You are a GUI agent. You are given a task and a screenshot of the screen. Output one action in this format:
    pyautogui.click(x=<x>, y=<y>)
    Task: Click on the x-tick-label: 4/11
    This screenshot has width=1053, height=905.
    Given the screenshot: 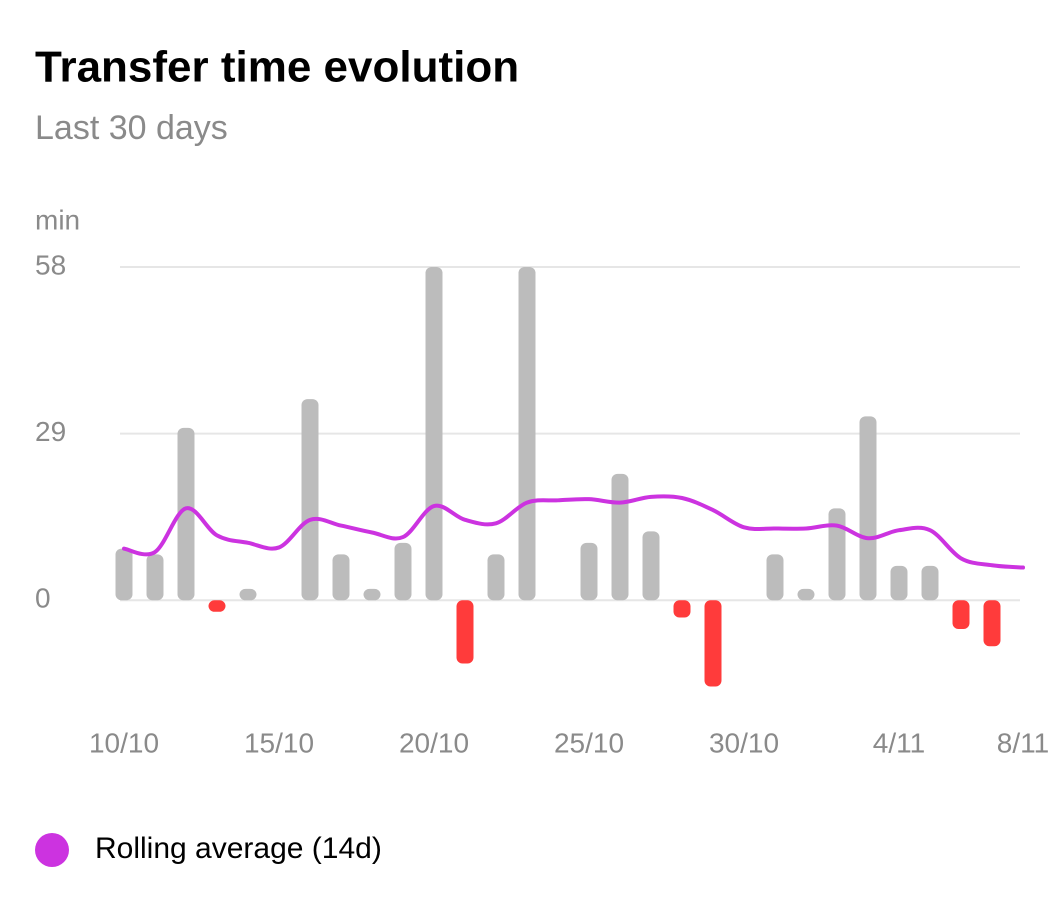 What is the action you would take?
    pyautogui.click(x=899, y=742)
    